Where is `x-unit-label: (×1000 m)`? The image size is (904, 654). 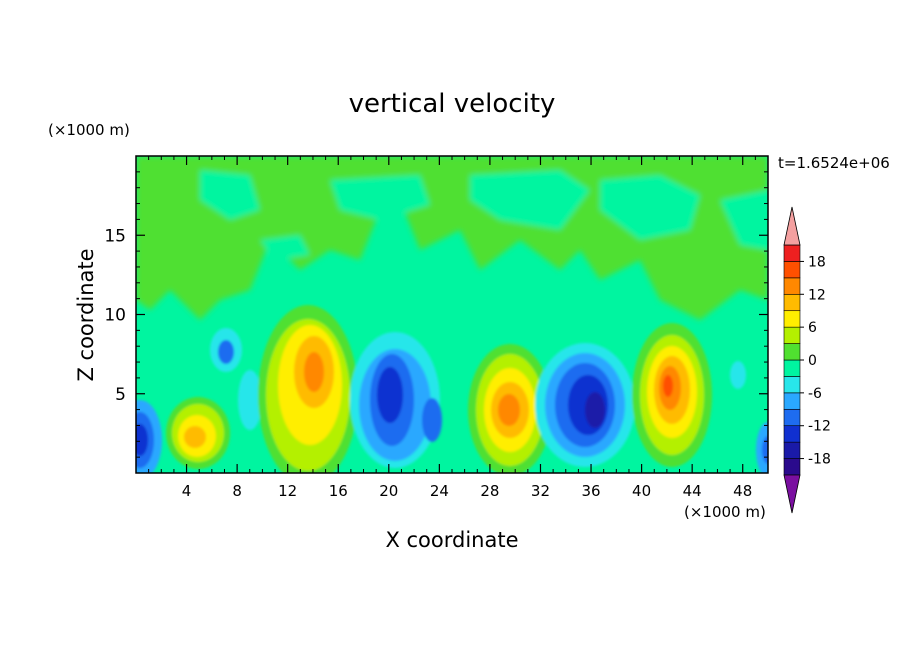 x-unit-label: (×1000 m) is located at coordinates (725, 512).